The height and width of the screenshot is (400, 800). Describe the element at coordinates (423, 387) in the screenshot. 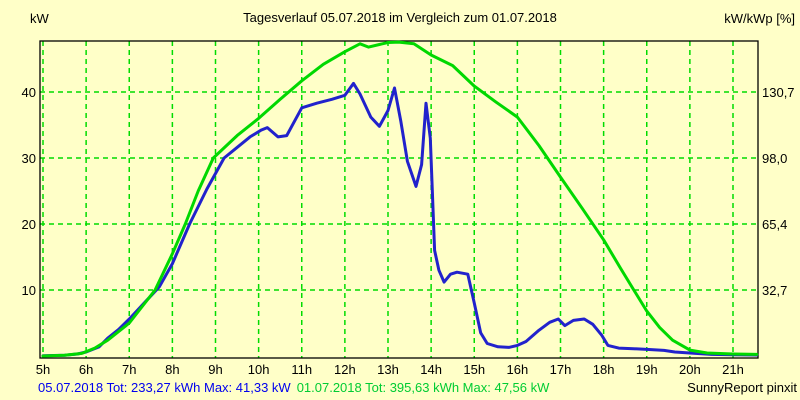

I see `footer-day2-stats: 01.07.2018 Tot: 395,63 kWh Max: 47,56 kW` at that location.